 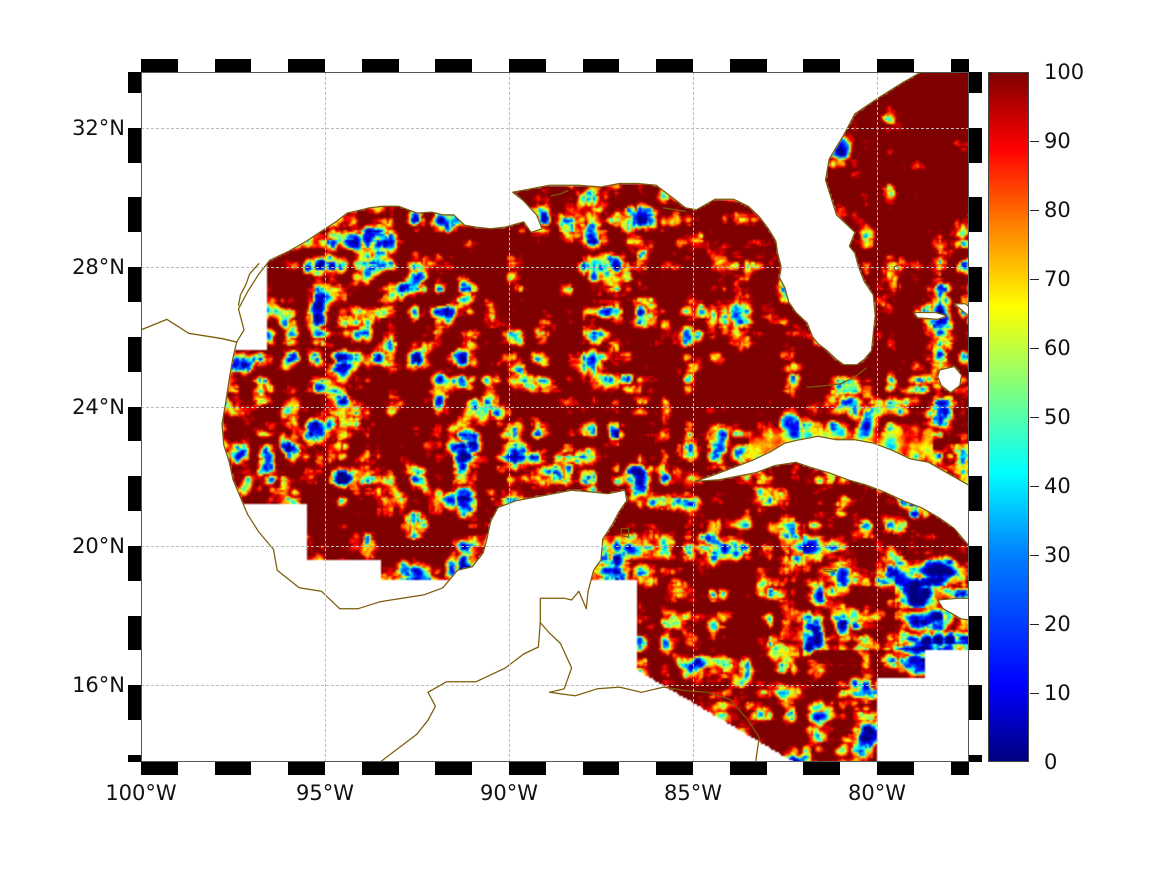 I want to click on coastline-nwfl_isl, so click(x=674, y=210).